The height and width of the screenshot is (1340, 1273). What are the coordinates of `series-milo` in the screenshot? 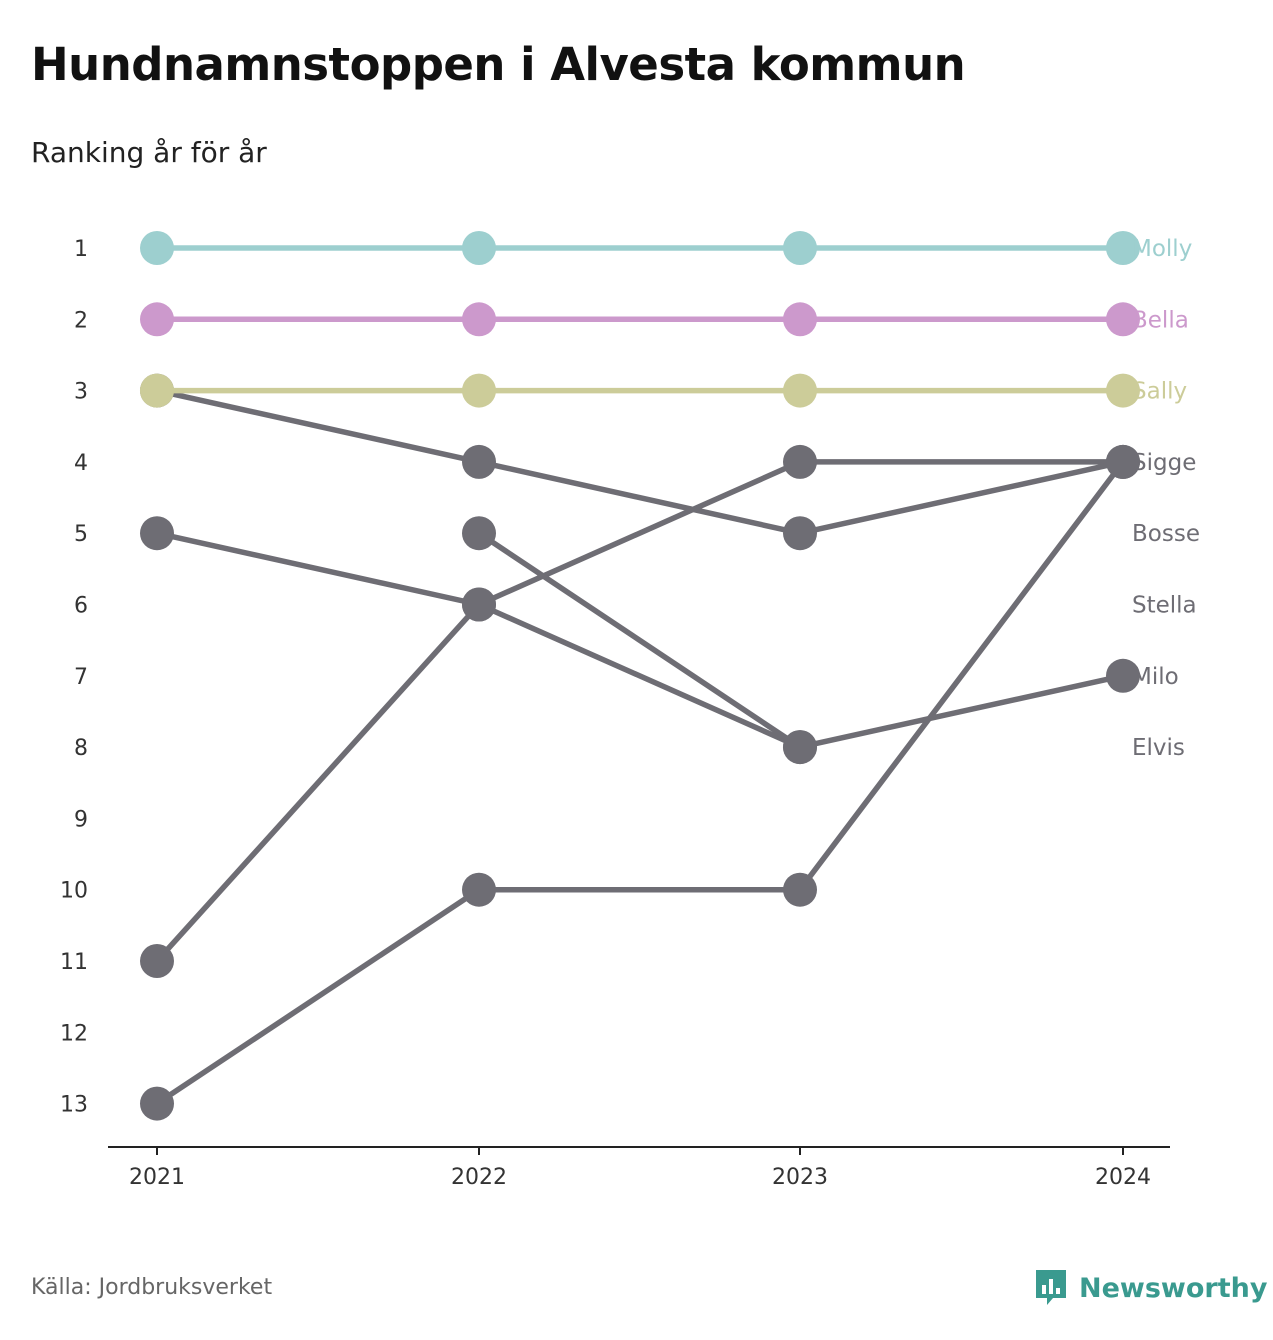 It's located at (640, 640).